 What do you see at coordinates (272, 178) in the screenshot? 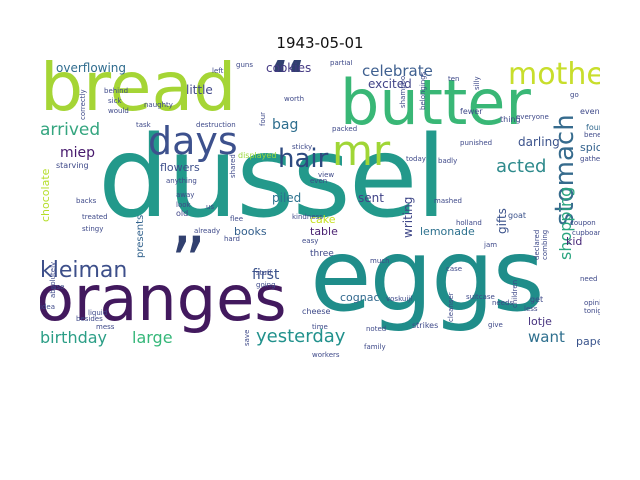
I see `word-dussel: dussel` at bounding box center [272, 178].